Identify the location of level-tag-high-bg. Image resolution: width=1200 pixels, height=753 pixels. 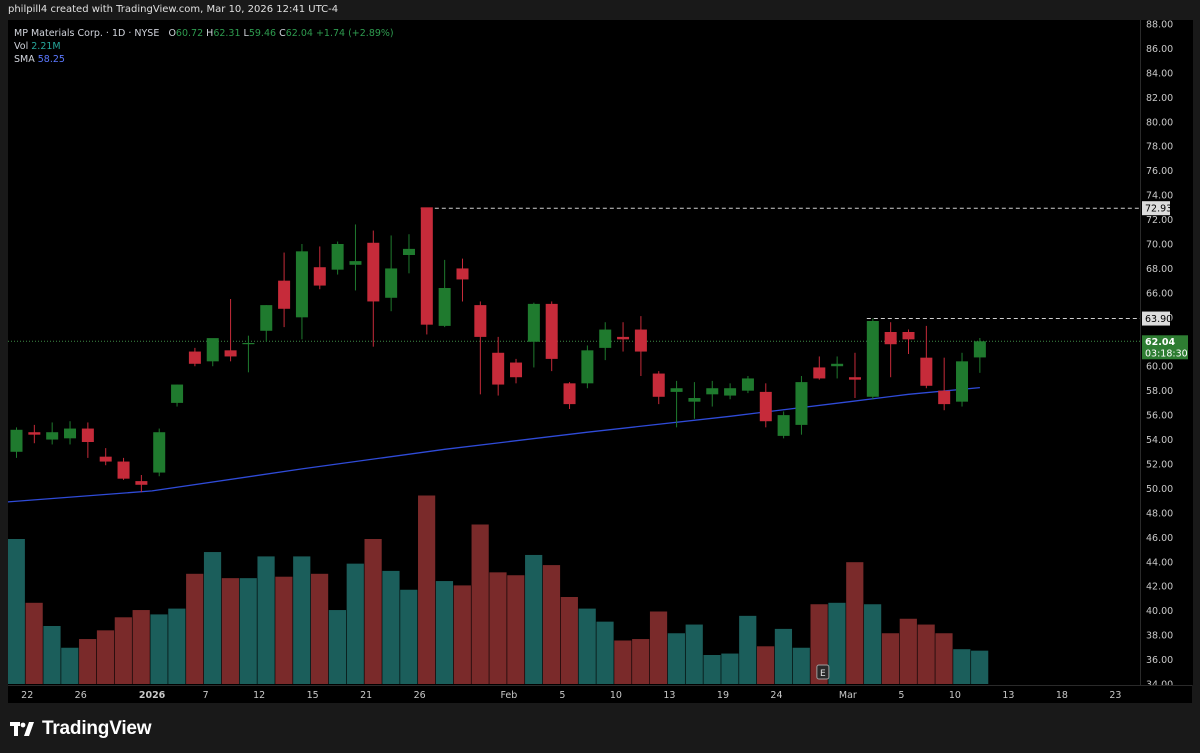
(1156, 208).